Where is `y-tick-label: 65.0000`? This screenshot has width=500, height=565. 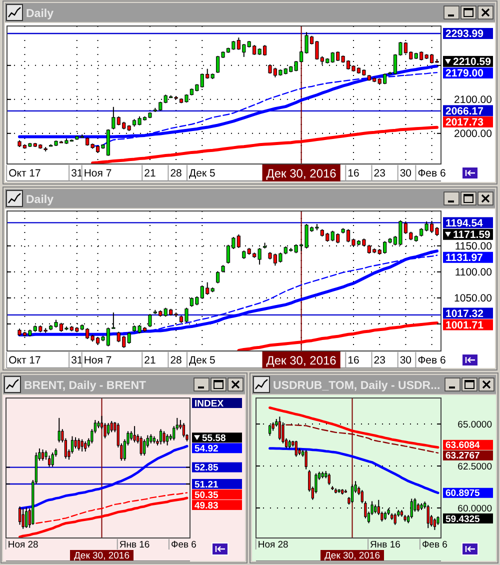 y-tick-label: 65.0000 is located at coordinates (475, 424).